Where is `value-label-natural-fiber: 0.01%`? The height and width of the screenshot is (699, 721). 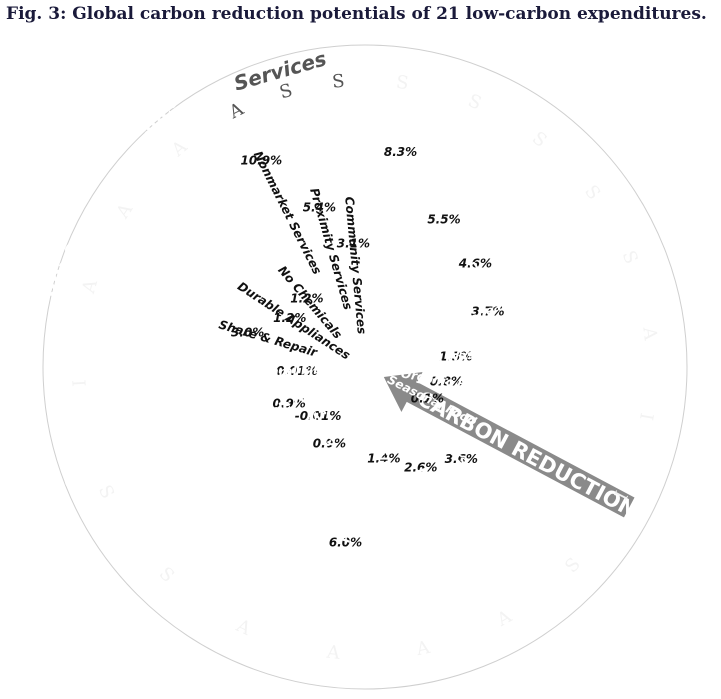
value-label-natural-fiber: 0.01% is located at coordinates (297, 371).